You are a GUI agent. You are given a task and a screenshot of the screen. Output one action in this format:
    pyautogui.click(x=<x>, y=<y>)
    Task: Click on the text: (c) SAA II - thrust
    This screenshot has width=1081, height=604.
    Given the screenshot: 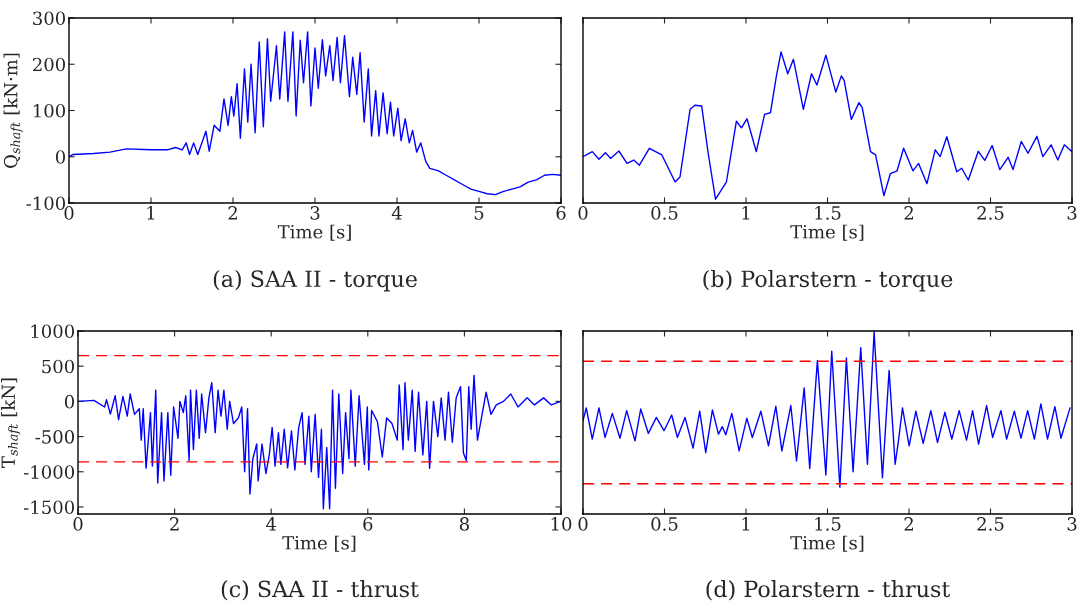 What is the action you would take?
    pyautogui.click(x=320, y=590)
    